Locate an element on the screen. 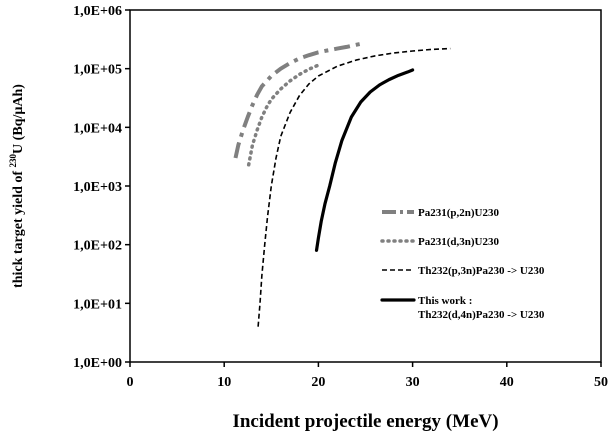 The width and height of the screenshot is (614, 434). legend-label-2: Pa231(d,3n)U230 is located at coordinates (458, 242).